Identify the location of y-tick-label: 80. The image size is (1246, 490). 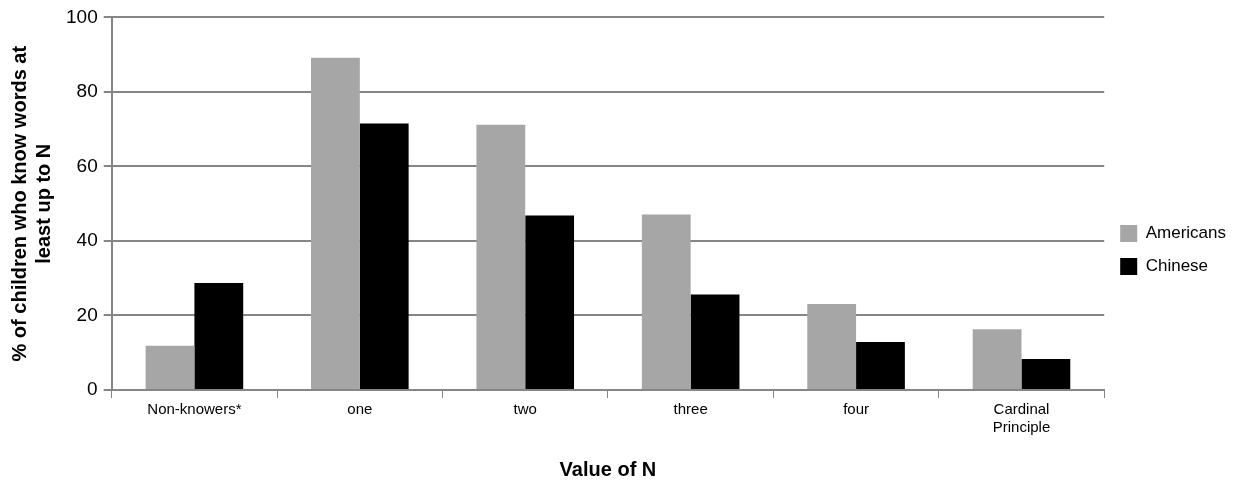
(87, 91).